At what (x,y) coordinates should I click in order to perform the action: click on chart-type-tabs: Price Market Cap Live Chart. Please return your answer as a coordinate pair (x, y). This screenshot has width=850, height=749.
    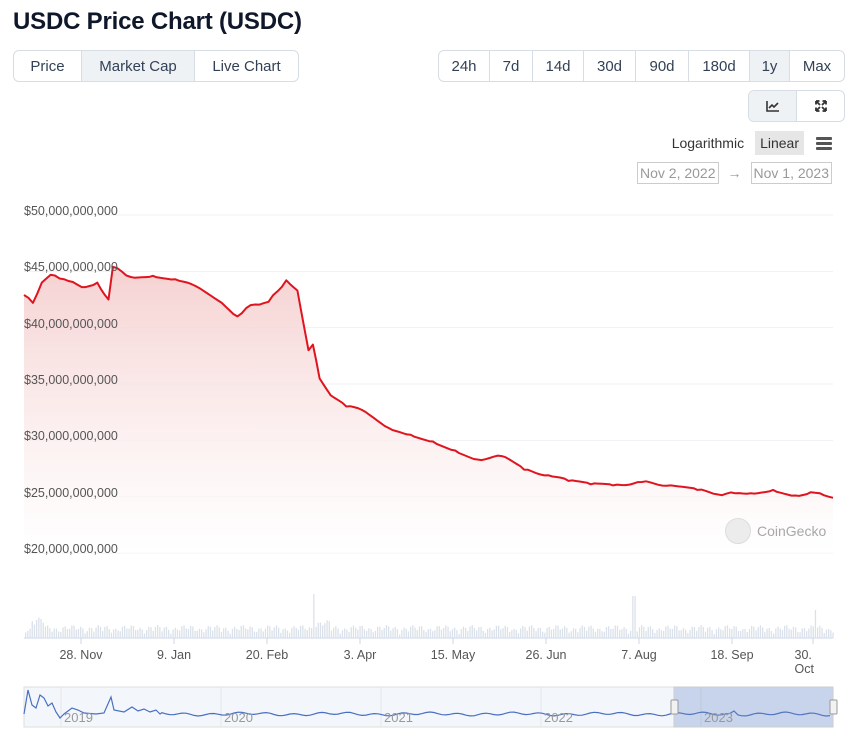
    Looking at the image, I should click on (156, 66).